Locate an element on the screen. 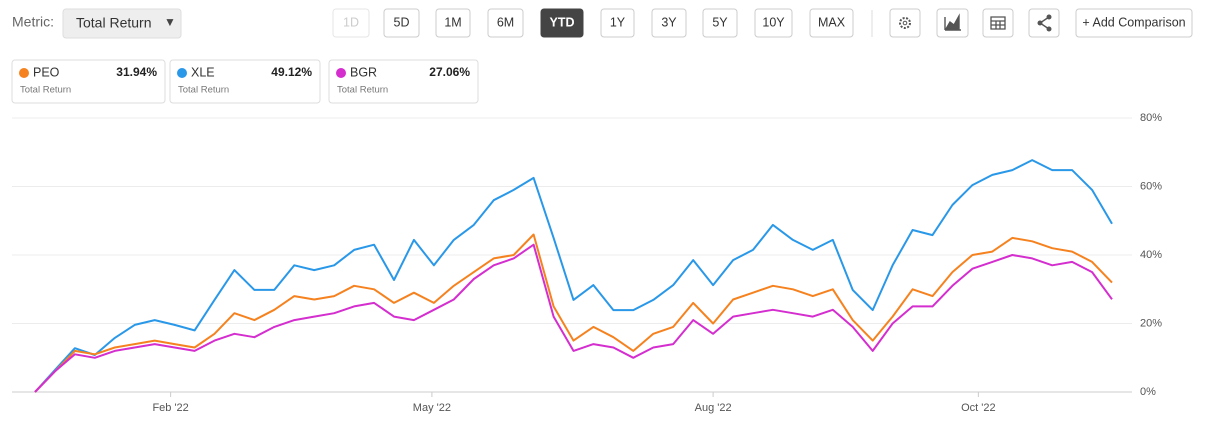 The width and height of the screenshot is (1206, 422). range-label: 10Y is located at coordinates (773, 22).